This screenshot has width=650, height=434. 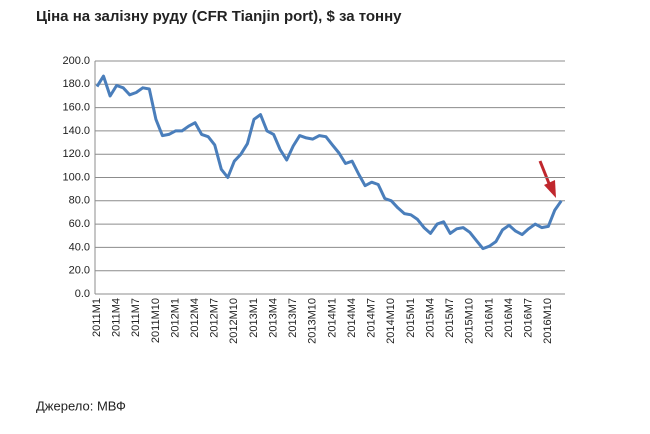 I want to click on x-tick-label: 2011M1, so click(x=97, y=317).